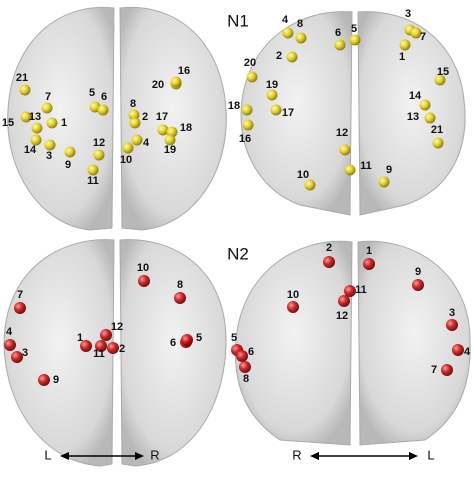  Describe the element at coordinates (430, 454) in the screenshot. I see `orientation-right: L` at that location.